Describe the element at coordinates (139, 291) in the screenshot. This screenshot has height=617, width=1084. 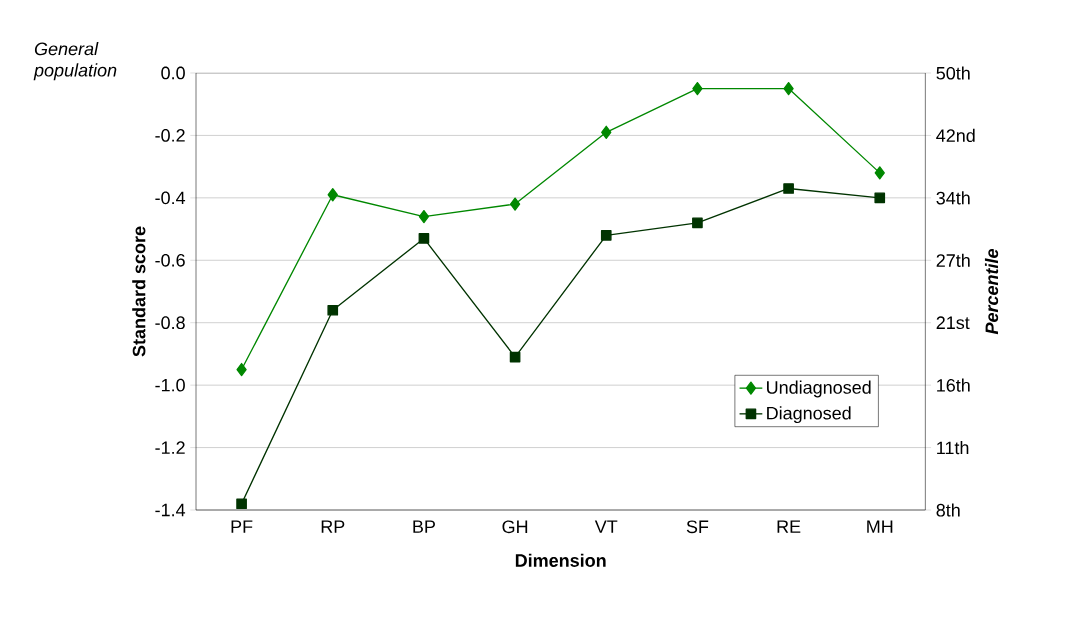
I see `y-axis-title: Standard score` at that location.